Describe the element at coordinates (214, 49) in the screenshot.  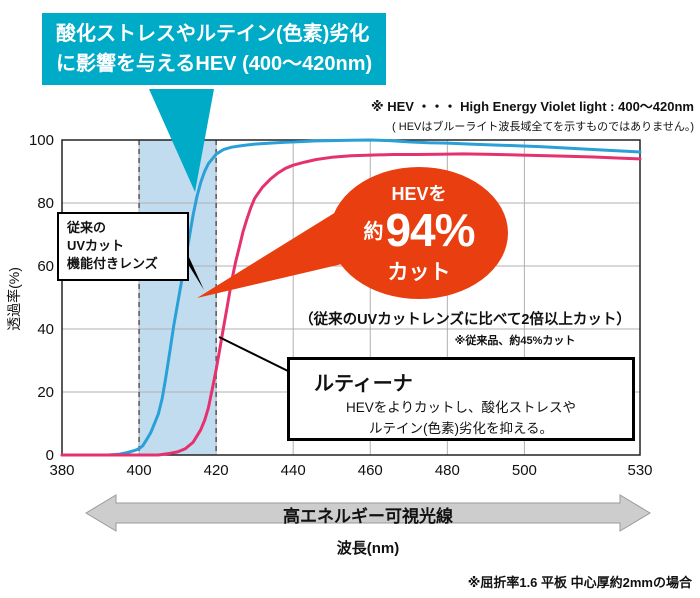
I see `hev-callout-box: 酸化ストレスやルテイン(色素)劣化 に影響を与えるHEV (400〜420nm)` at that location.